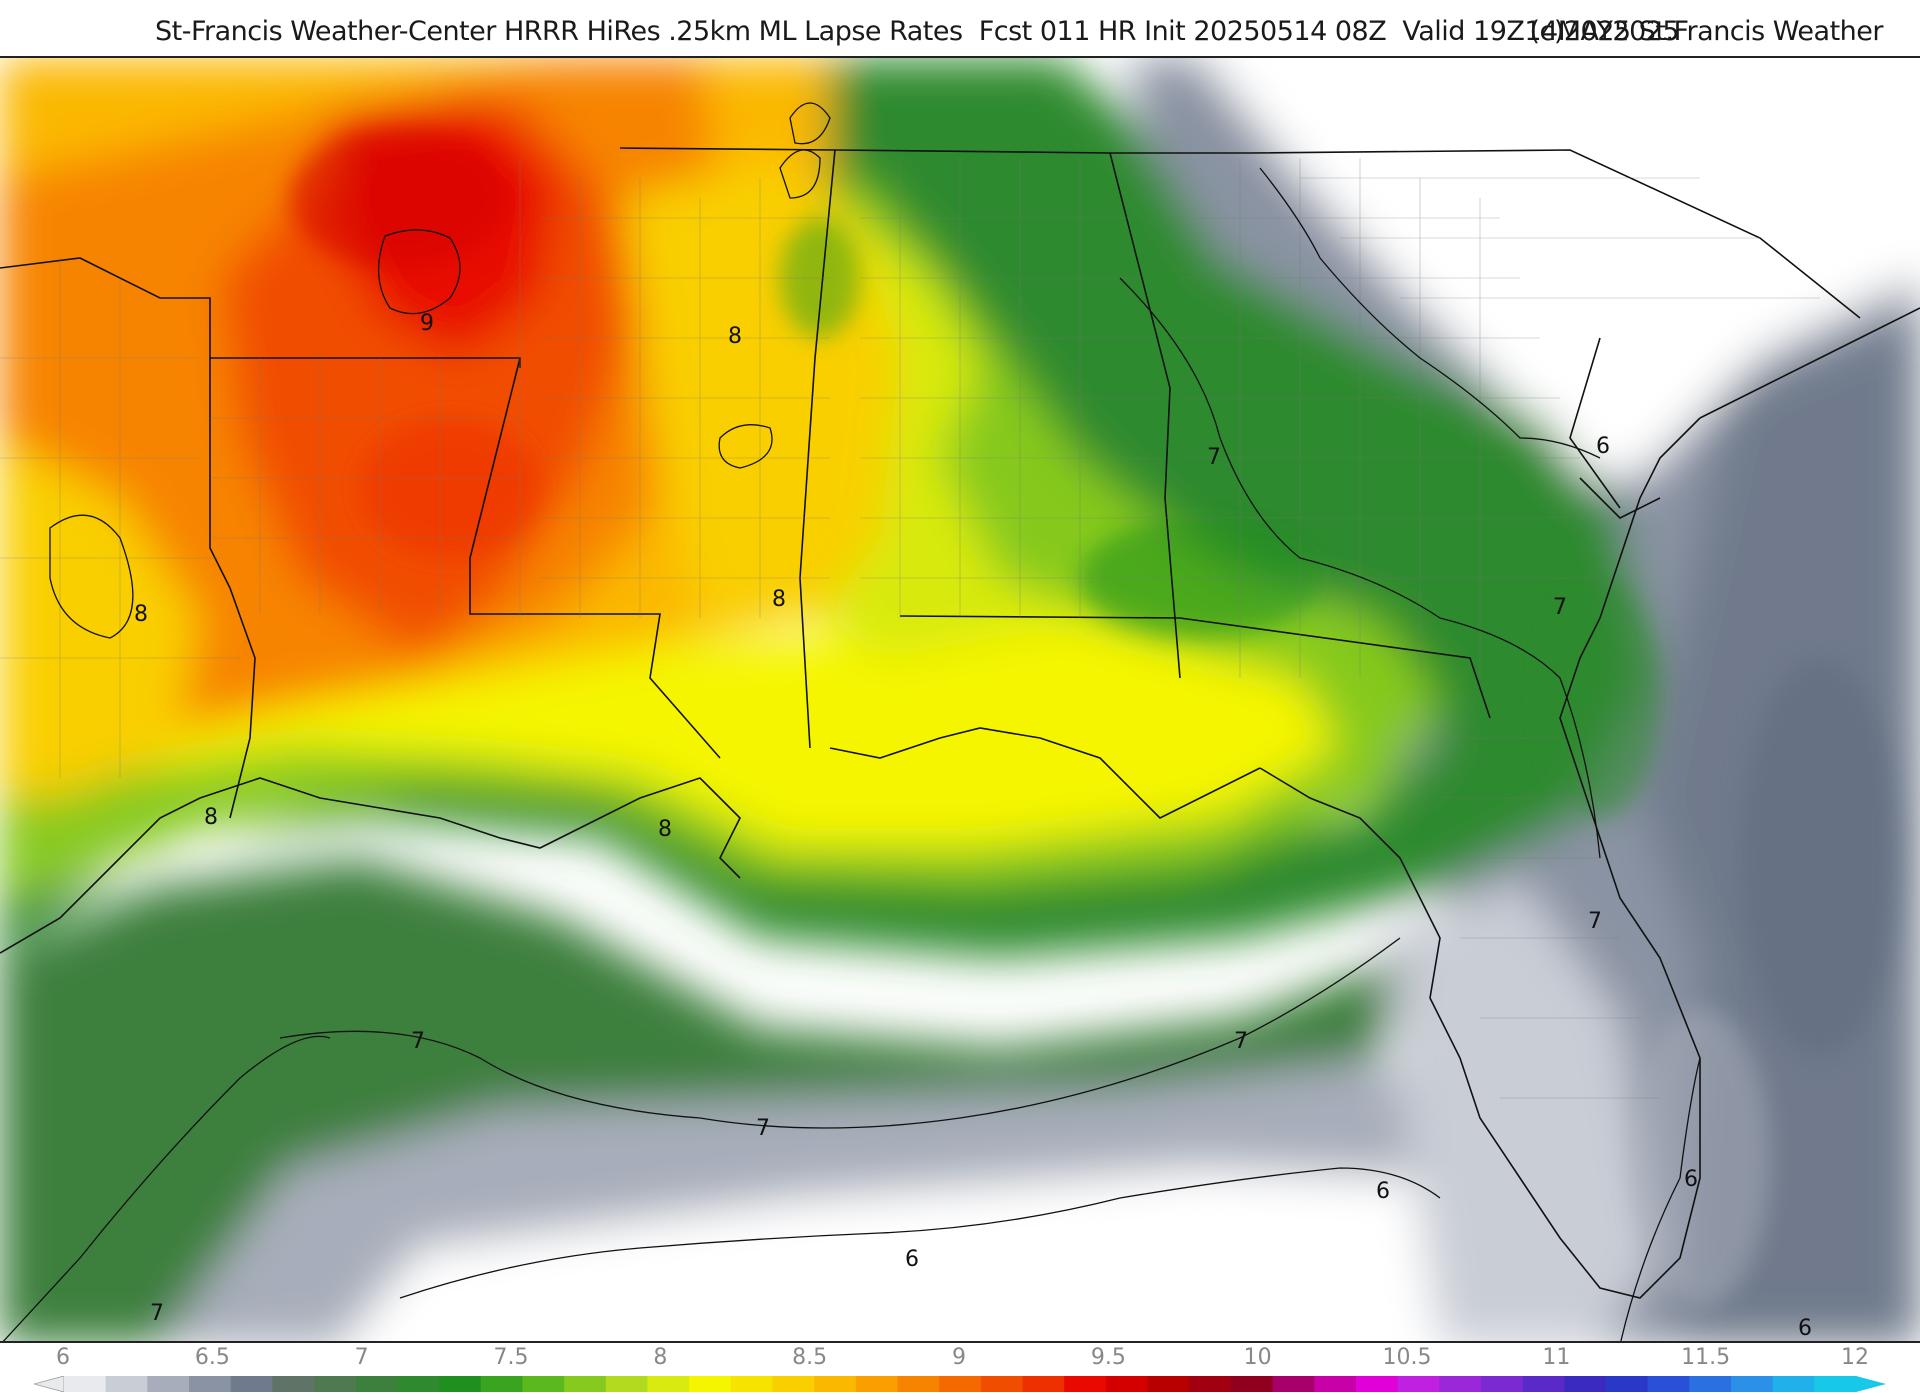  Describe the element at coordinates (212, 1357) in the screenshot. I see `colorbar-label: 6.5` at that location.